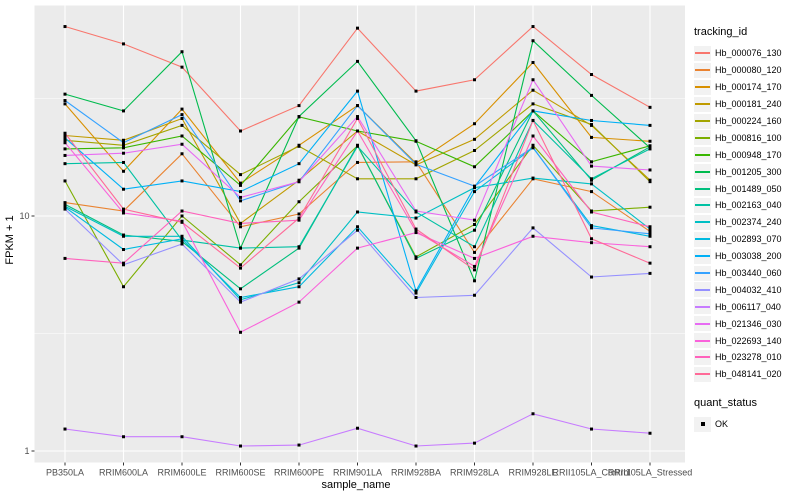  Describe the element at coordinates (650, 473) in the screenshot. I see `x-tick-label: RRII105LA_Stressed` at that location.